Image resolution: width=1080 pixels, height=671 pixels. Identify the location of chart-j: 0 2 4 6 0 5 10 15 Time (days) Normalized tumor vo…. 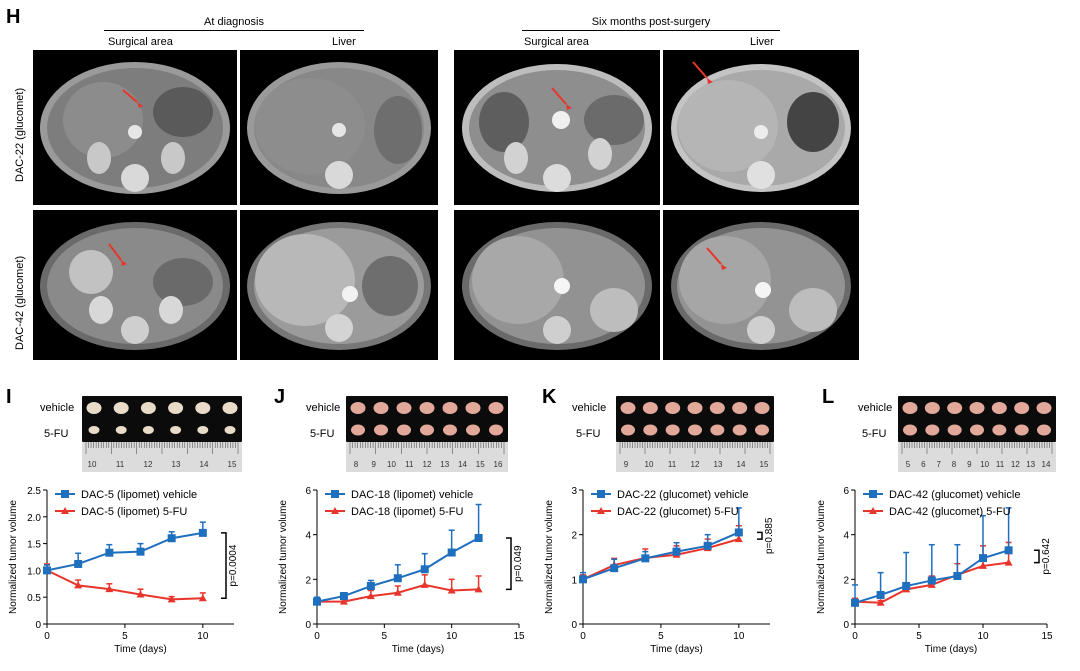
(401, 570).